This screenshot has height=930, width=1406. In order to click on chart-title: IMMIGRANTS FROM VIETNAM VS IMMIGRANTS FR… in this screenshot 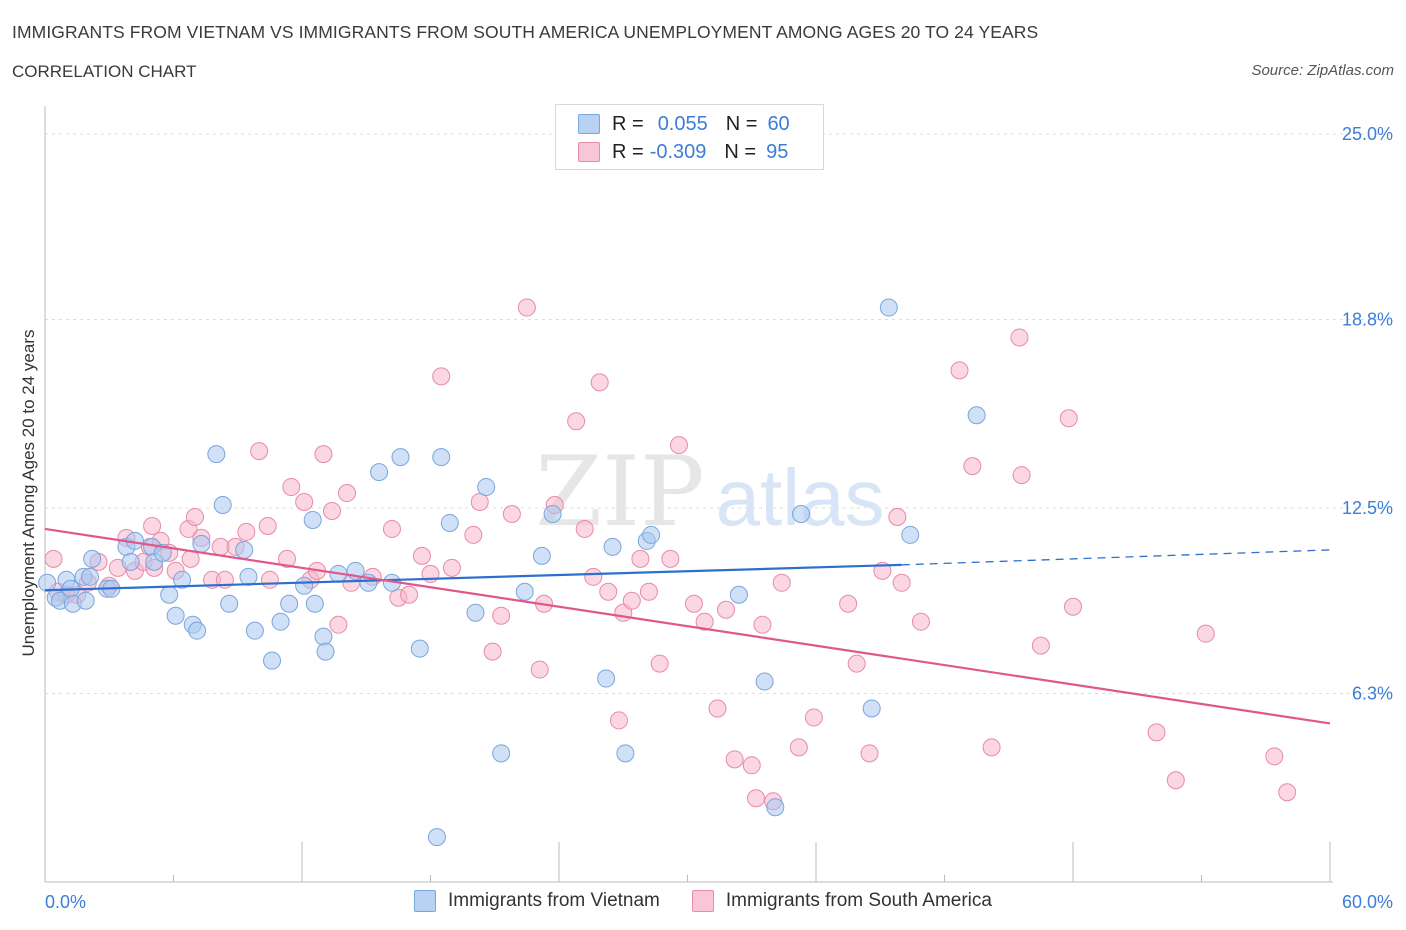, I will do `click(525, 32)`.